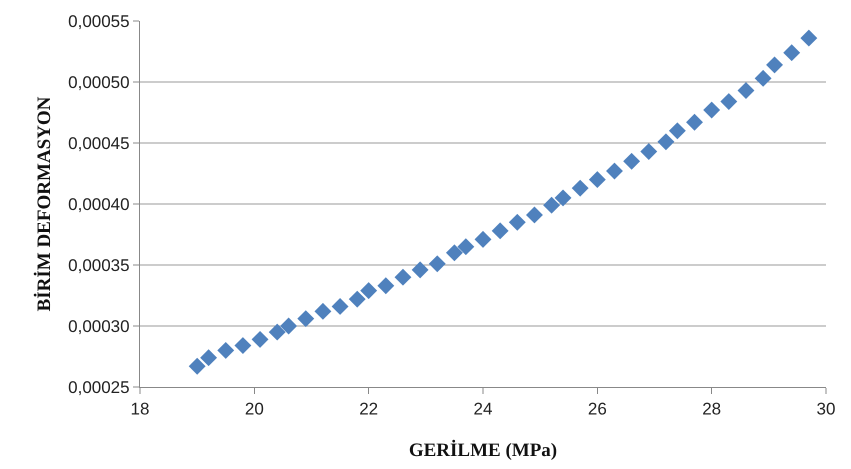 The image size is (851, 469). I want to click on x-tick-label: 22, so click(368, 408).